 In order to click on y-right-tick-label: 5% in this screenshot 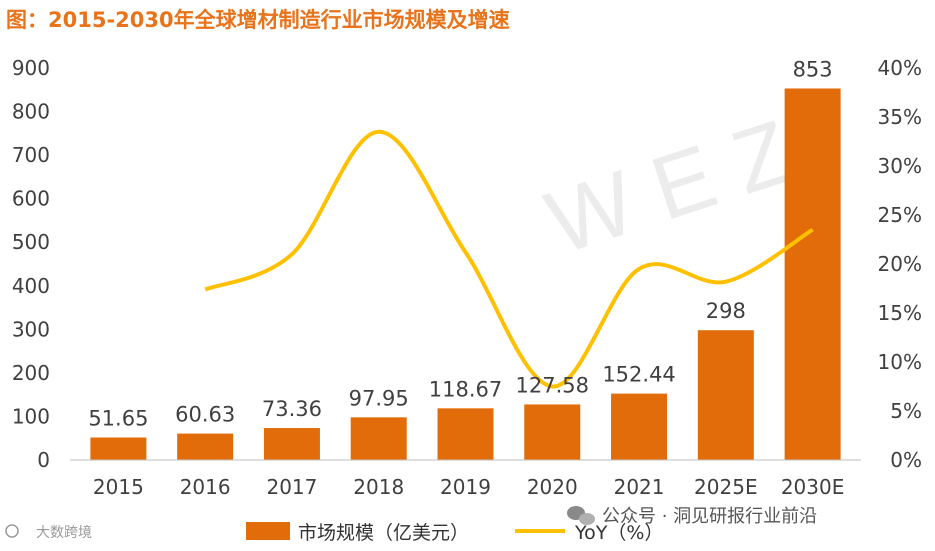, I will do `click(906, 411)`.